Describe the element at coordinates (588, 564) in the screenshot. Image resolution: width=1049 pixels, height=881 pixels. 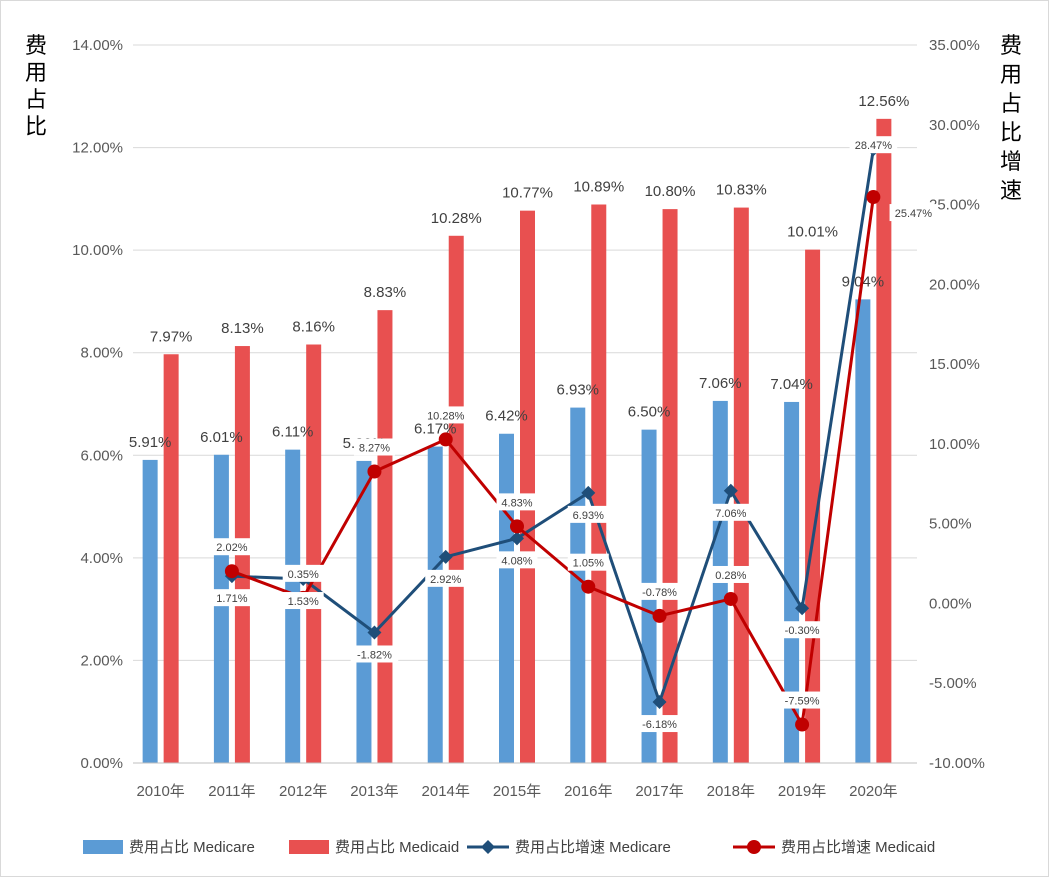
I see `line-data-label: 1.05%` at that location.